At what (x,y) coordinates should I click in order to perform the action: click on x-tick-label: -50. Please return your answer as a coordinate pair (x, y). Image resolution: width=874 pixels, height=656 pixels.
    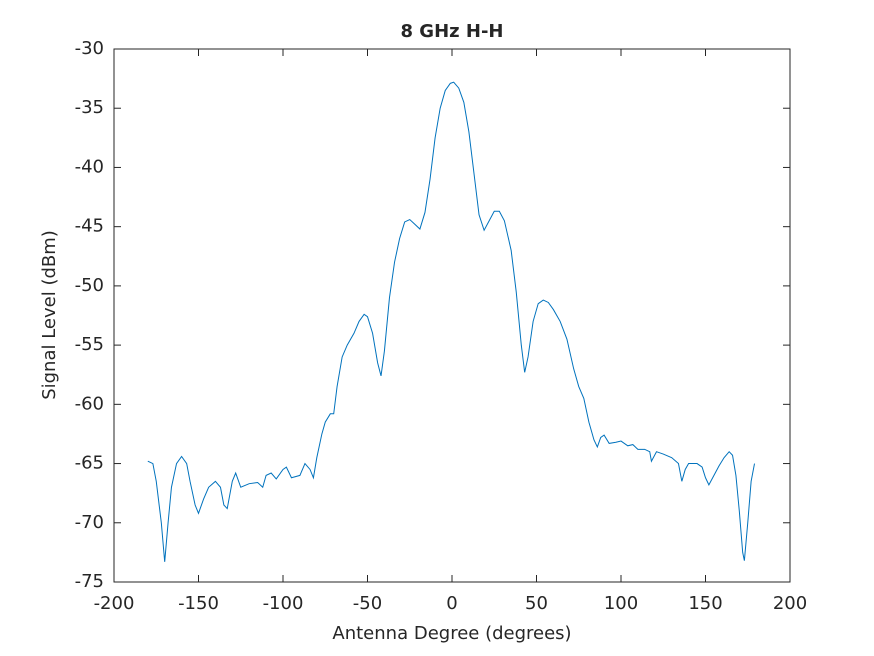
    Looking at the image, I should click on (367, 603).